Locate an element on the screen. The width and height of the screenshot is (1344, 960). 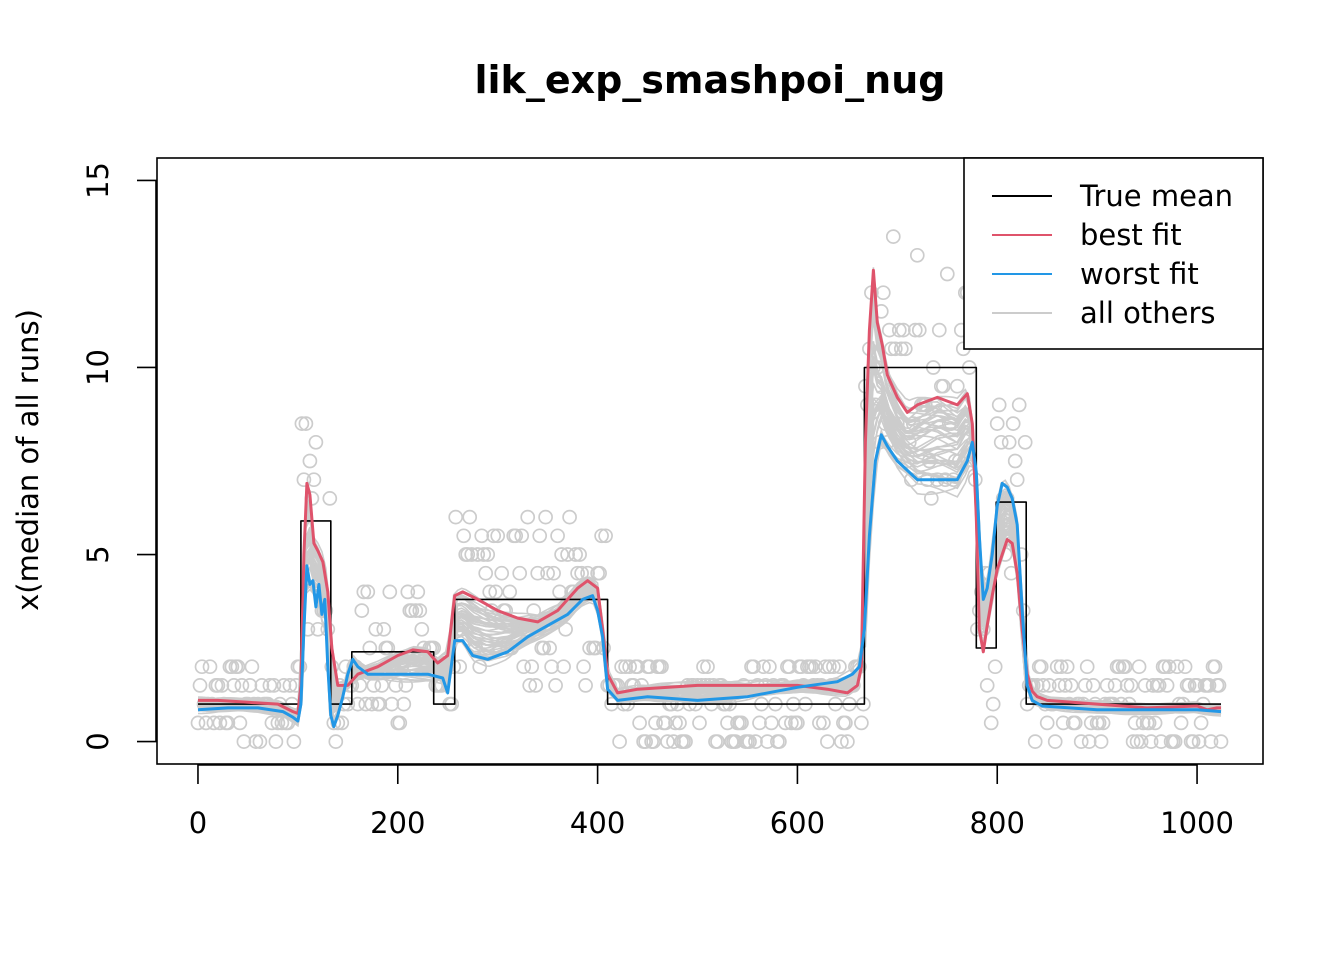
legend-label: worst fit is located at coordinates (1139, 274).